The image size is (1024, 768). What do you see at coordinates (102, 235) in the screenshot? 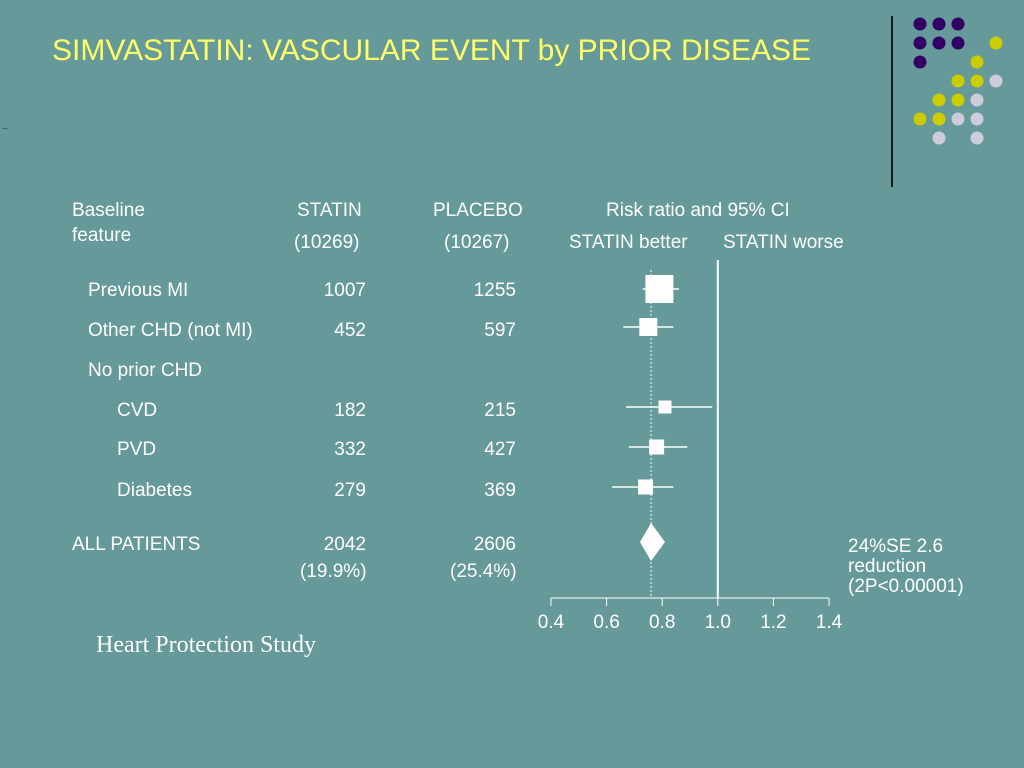
I see `header-feature: feature` at bounding box center [102, 235].